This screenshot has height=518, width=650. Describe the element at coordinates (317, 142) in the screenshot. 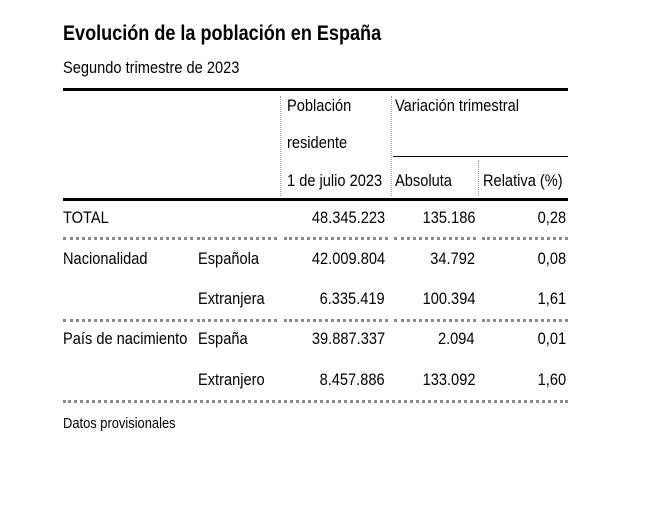

I see `header-population-line2: residente` at that location.